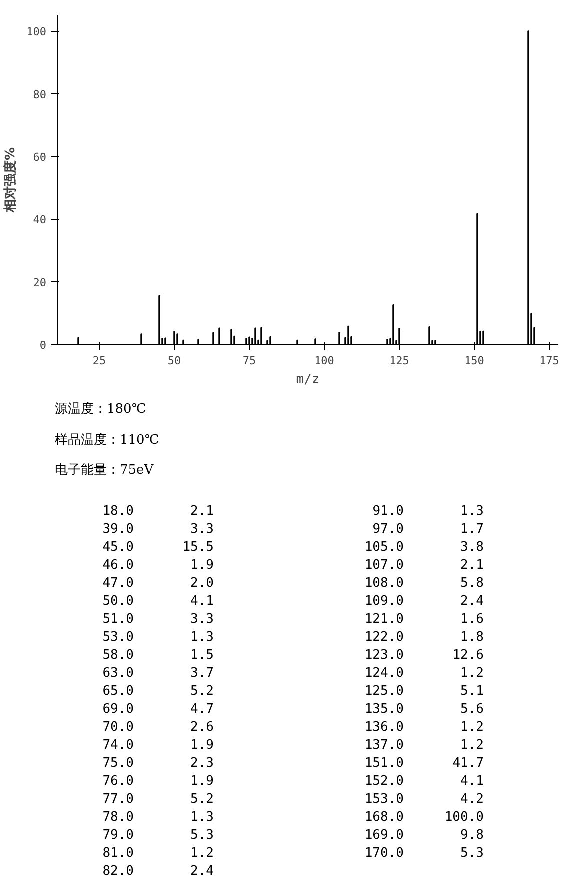 The height and width of the screenshot is (885, 570). What do you see at coordinates (118, 655) in the screenshot?
I see `text: 58.0` at bounding box center [118, 655].